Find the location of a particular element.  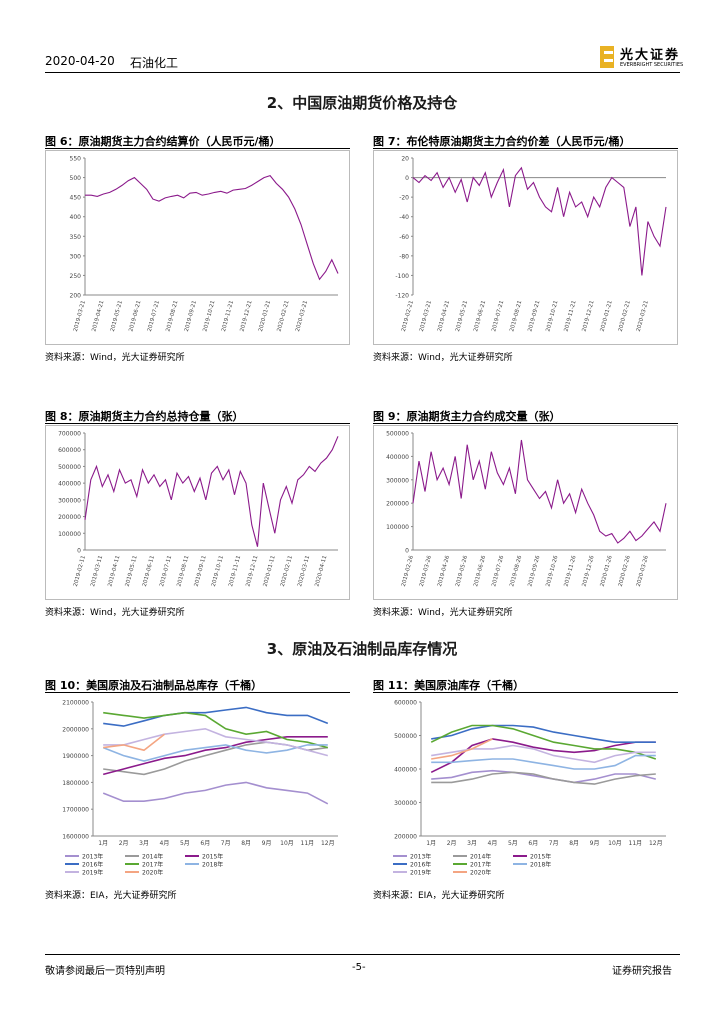

x-tick-label: 2019-08-26 is located at coordinates (516, 570).